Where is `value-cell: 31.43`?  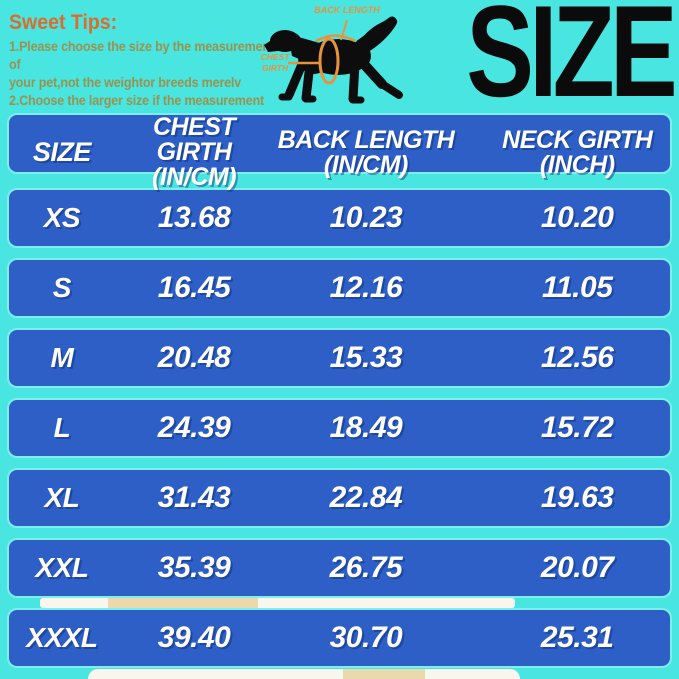 value-cell: 31.43 is located at coordinates (194, 497).